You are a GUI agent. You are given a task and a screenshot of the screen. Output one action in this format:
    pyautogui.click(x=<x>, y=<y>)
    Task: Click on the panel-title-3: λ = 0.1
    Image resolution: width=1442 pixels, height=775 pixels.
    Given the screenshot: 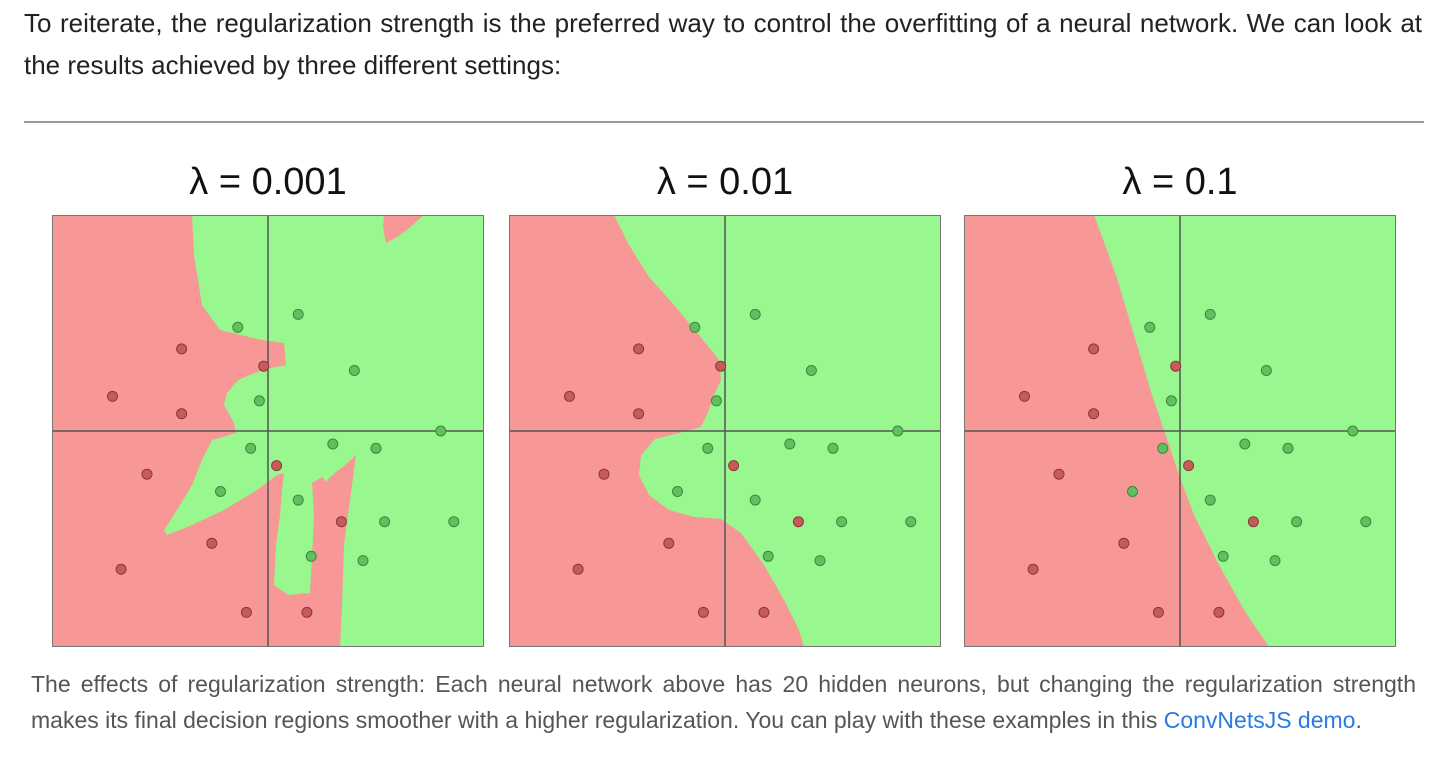 What is the action you would take?
    pyautogui.click(x=1180, y=182)
    